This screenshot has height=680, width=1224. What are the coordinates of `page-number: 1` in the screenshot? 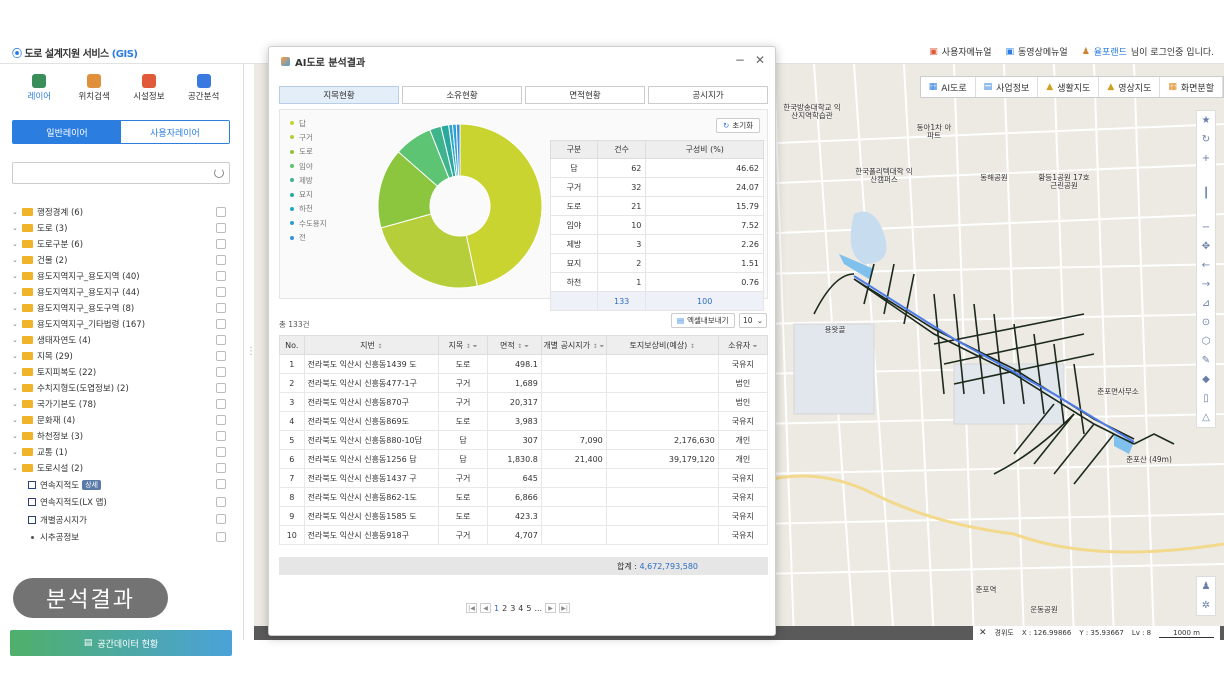 It's located at (497, 608).